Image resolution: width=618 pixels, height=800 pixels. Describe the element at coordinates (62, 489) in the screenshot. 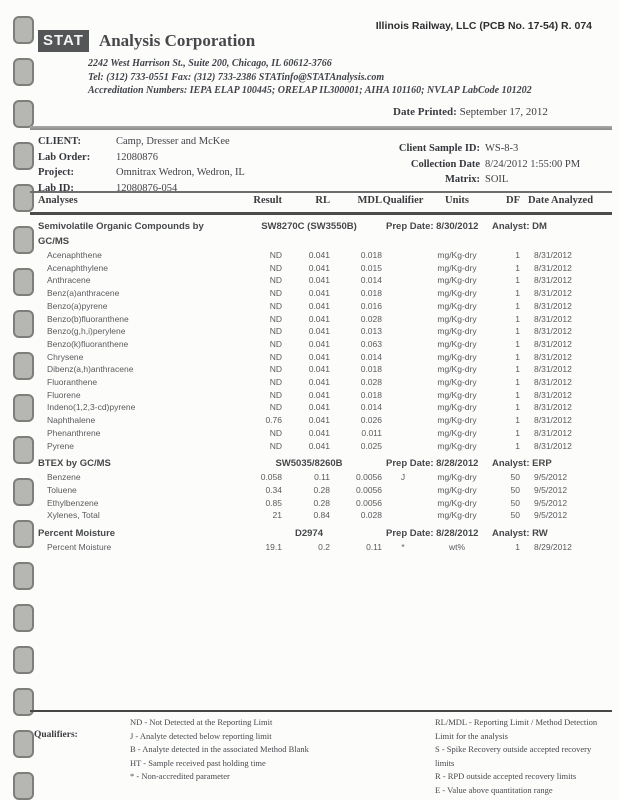

I see `analyte-name: Toluene` at that location.